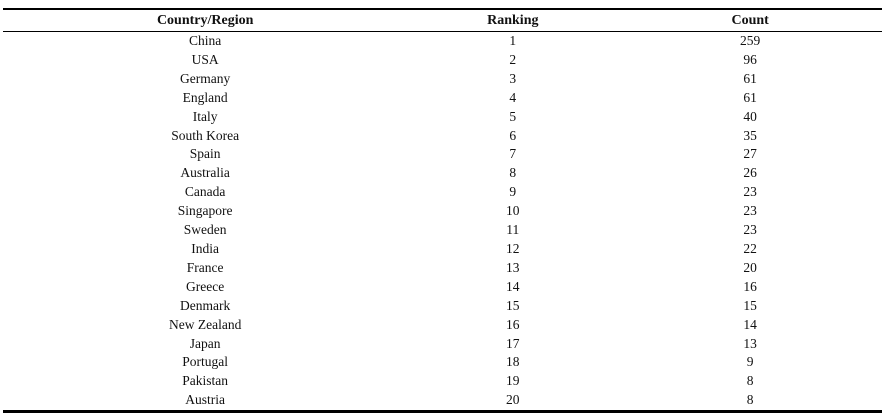  What do you see at coordinates (205, 211) in the screenshot?
I see `country-cell: Singapore` at bounding box center [205, 211].